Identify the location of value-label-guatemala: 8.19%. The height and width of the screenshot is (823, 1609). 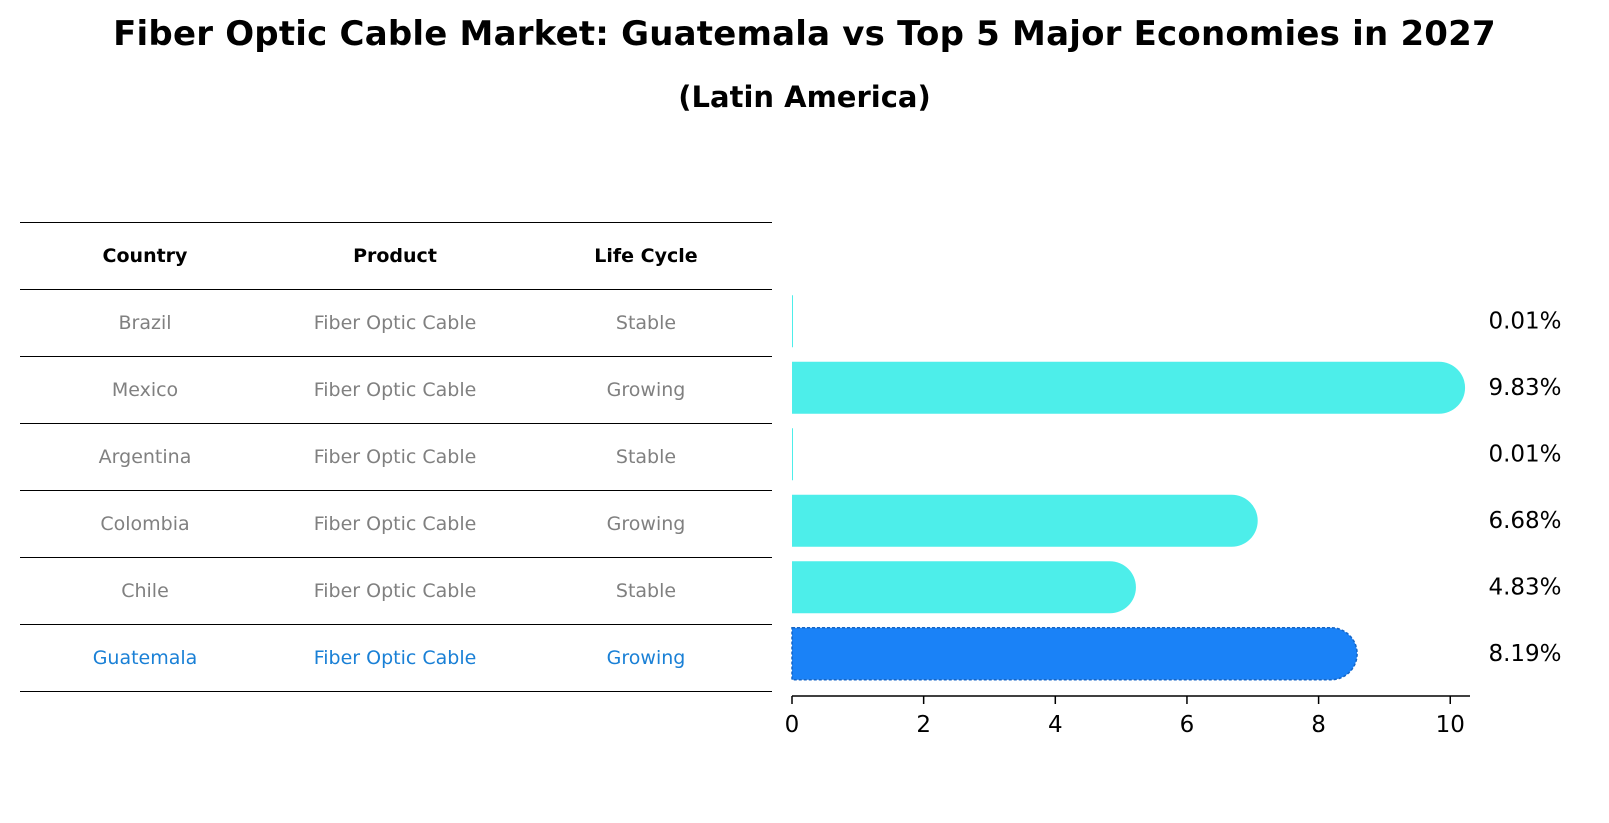
(1524, 654).